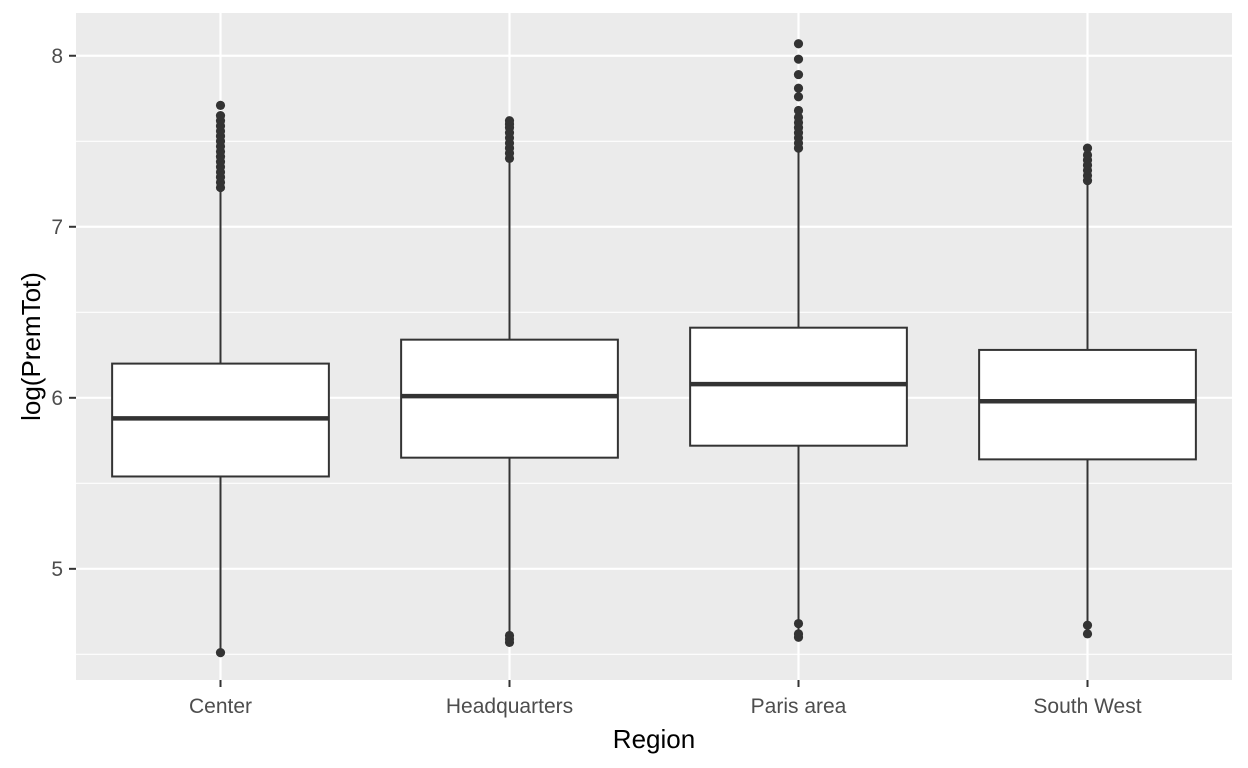  I want to click on box-group-headquarters, so click(509, 381).